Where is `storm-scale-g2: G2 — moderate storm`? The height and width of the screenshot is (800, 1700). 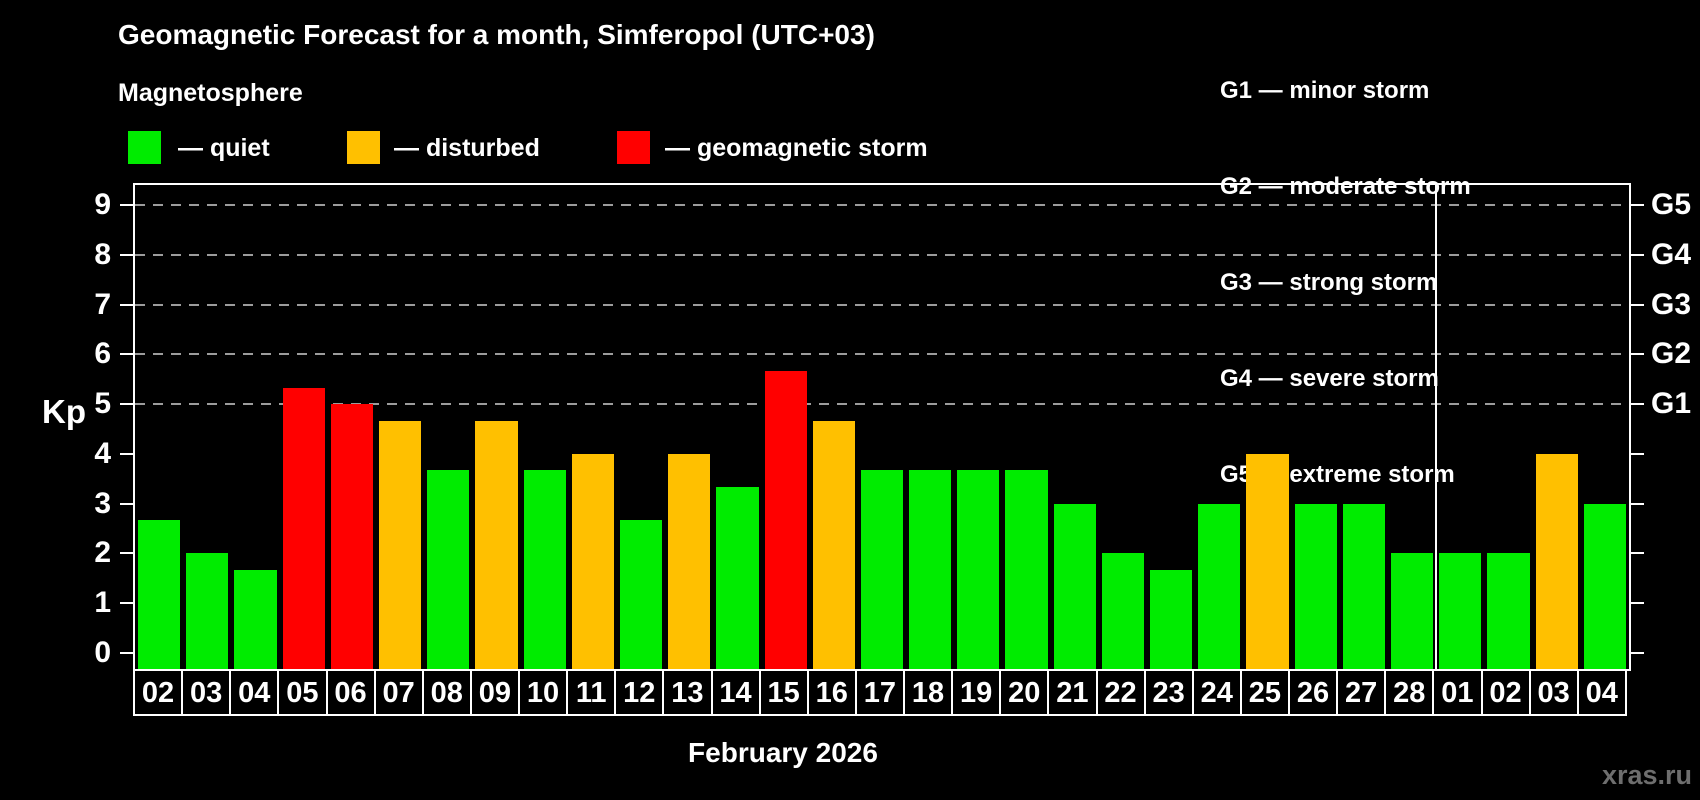
storm-scale-g2: G2 — moderate storm is located at coordinates (1345, 186).